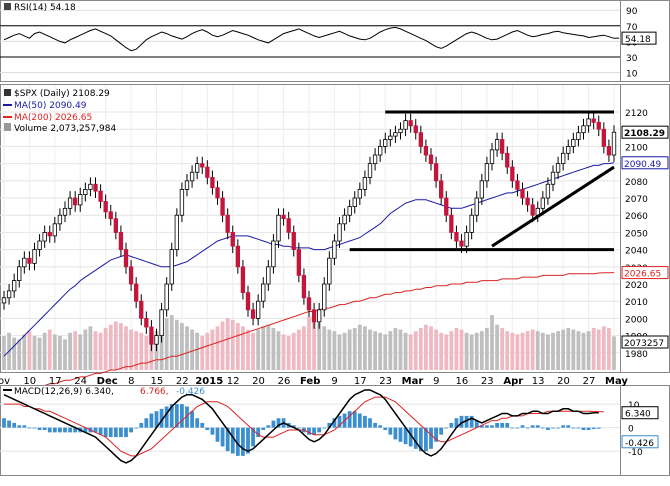  What do you see at coordinates (634, 406) in the screenshot?
I see `macd-tick-label: 10` at bounding box center [634, 406].